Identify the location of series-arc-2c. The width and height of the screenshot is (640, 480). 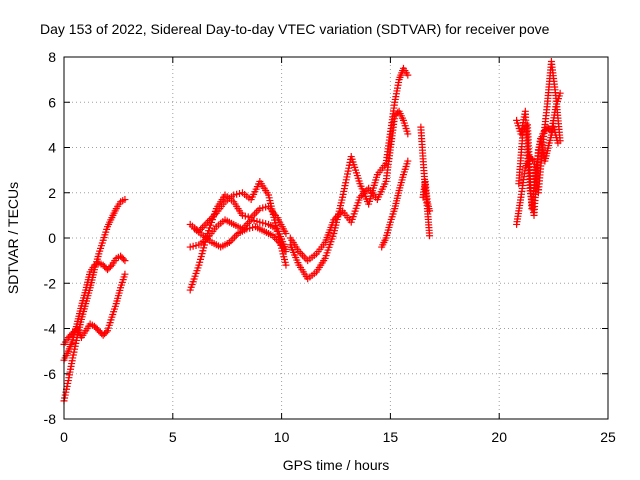
(238, 234).